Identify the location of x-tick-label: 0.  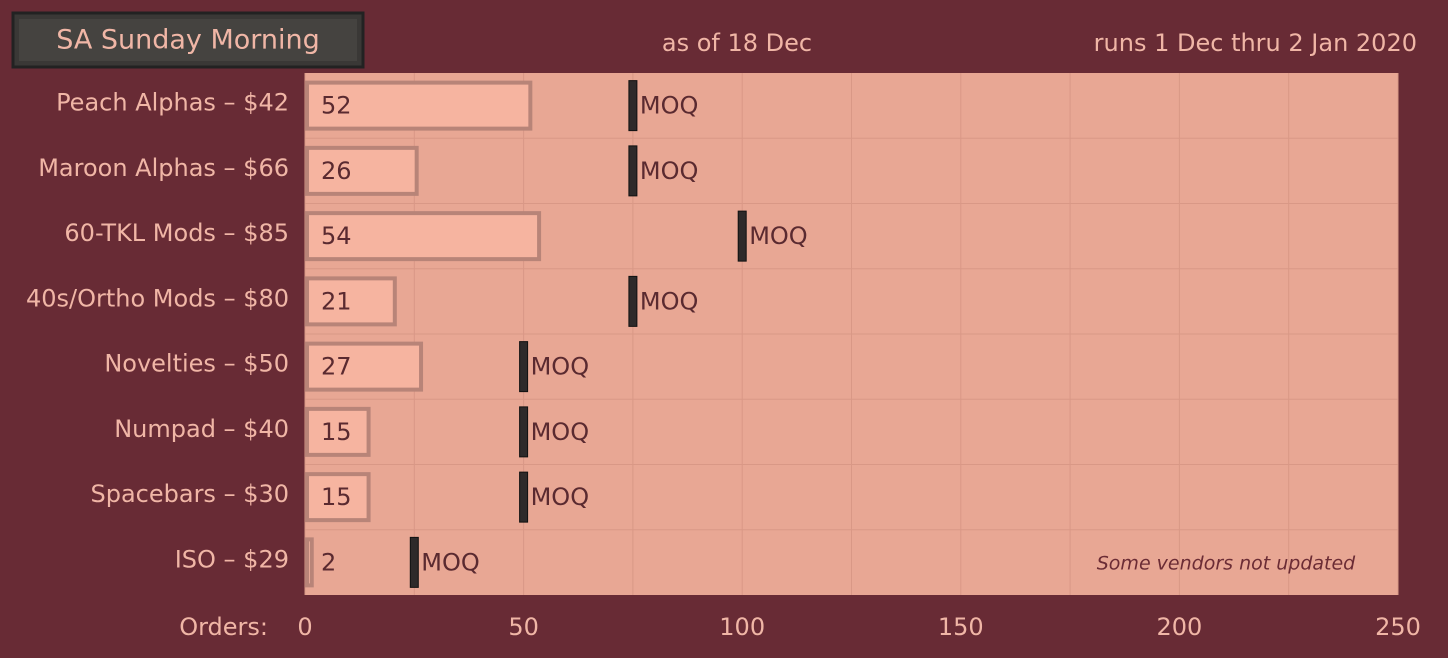
(304, 627).